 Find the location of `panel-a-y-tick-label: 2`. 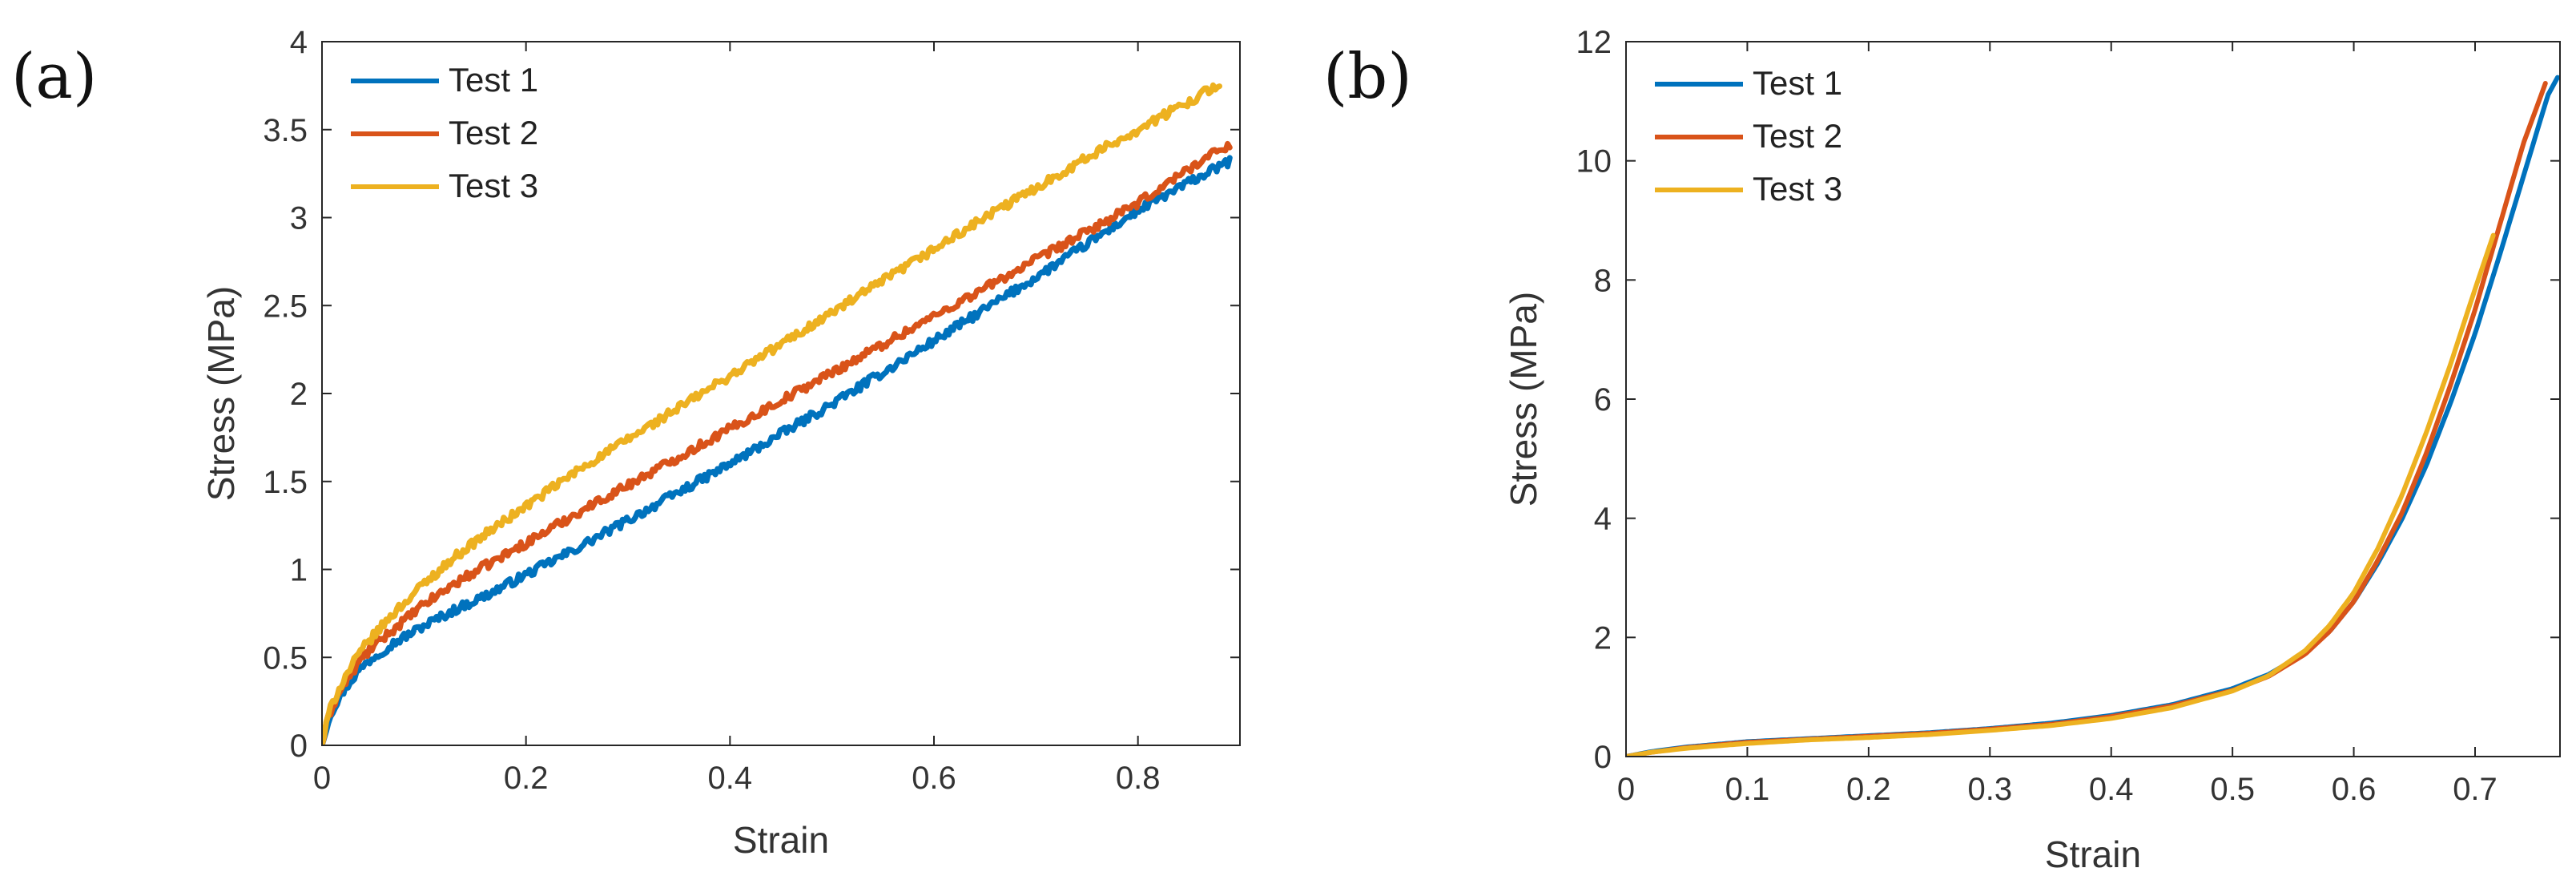

panel-a-y-tick-label: 2 is located at coordinates (299, 394).